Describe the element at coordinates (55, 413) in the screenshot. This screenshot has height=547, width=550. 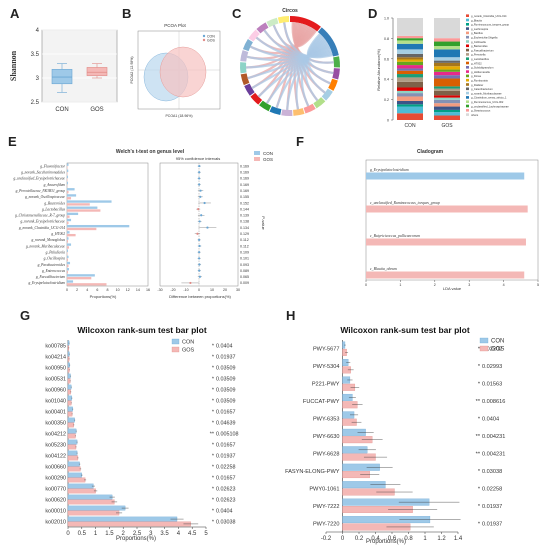
I see `panel-g-category-label: ko00401` at that location.